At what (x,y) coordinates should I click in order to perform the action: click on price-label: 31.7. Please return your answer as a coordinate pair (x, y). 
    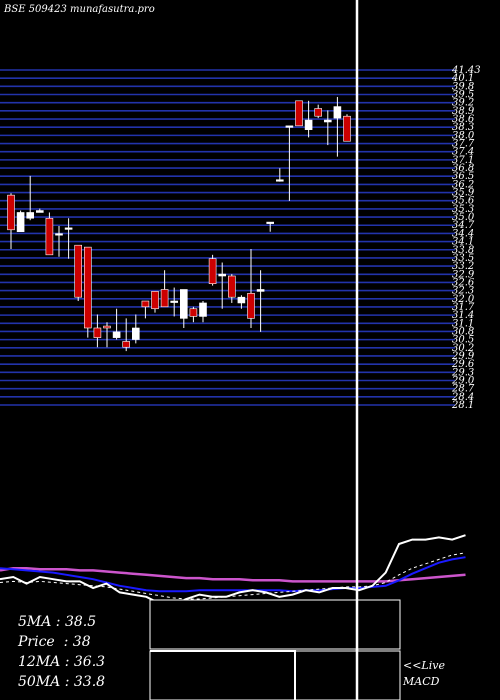
    Looking at the image, I should click on (463, 307).